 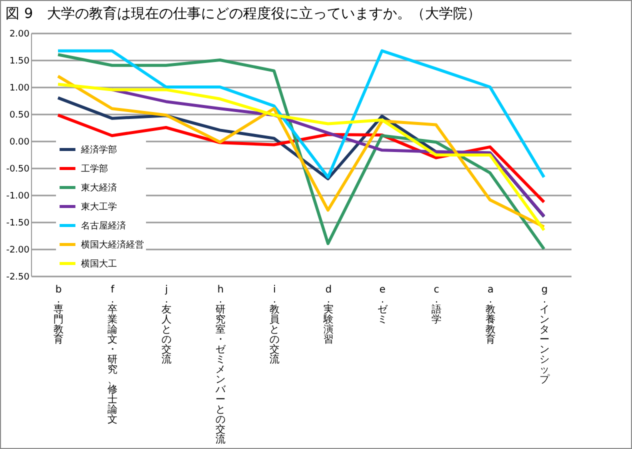 What do you see at coordinates (99, 207) in the screenshot?
I see `legend-label: 東大工学` at bounding box center [99, 207].